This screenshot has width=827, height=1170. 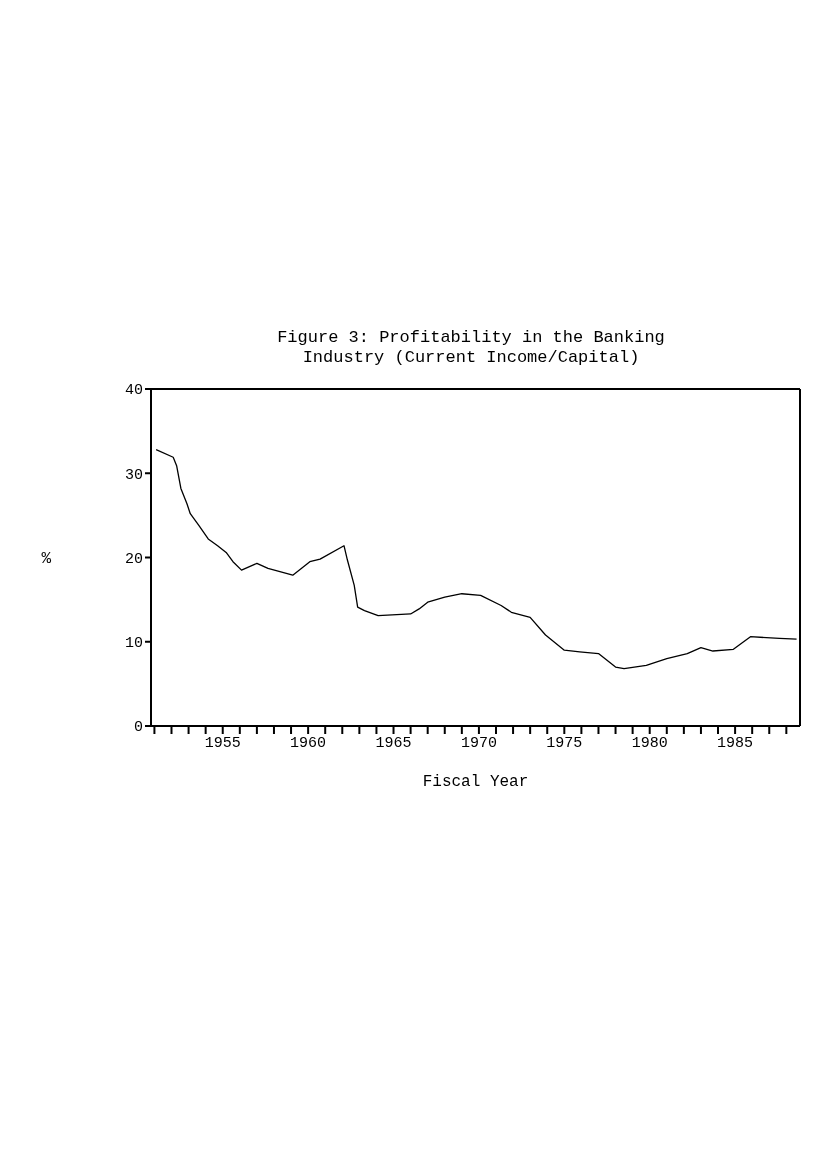 What do you see at coordinates (735, 743) in the screenshot?
I see `x-tick-label: 1985` at bounding box center [735, 743].